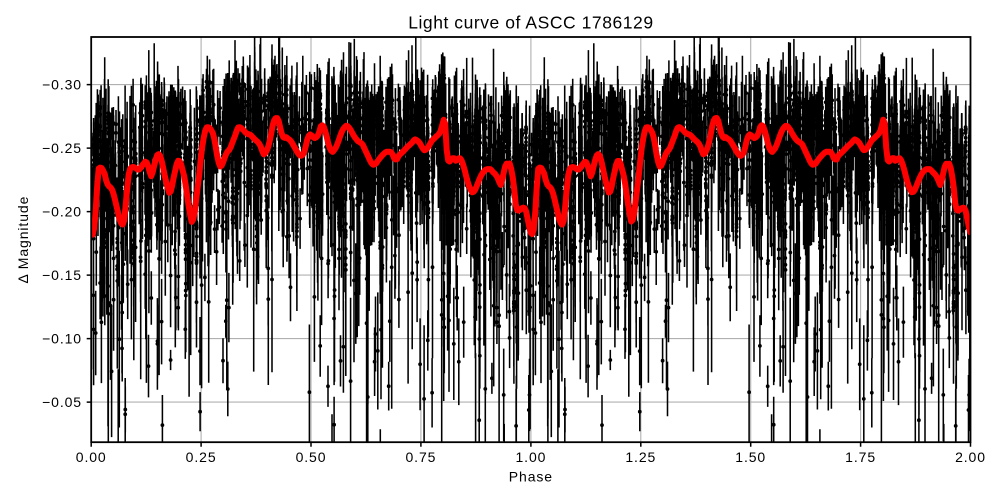 This screenshot has width=1000, height=500. Describe the element at coordinates (970, 457) in the screenshot. I see `svg-text: 2.00` at that location.